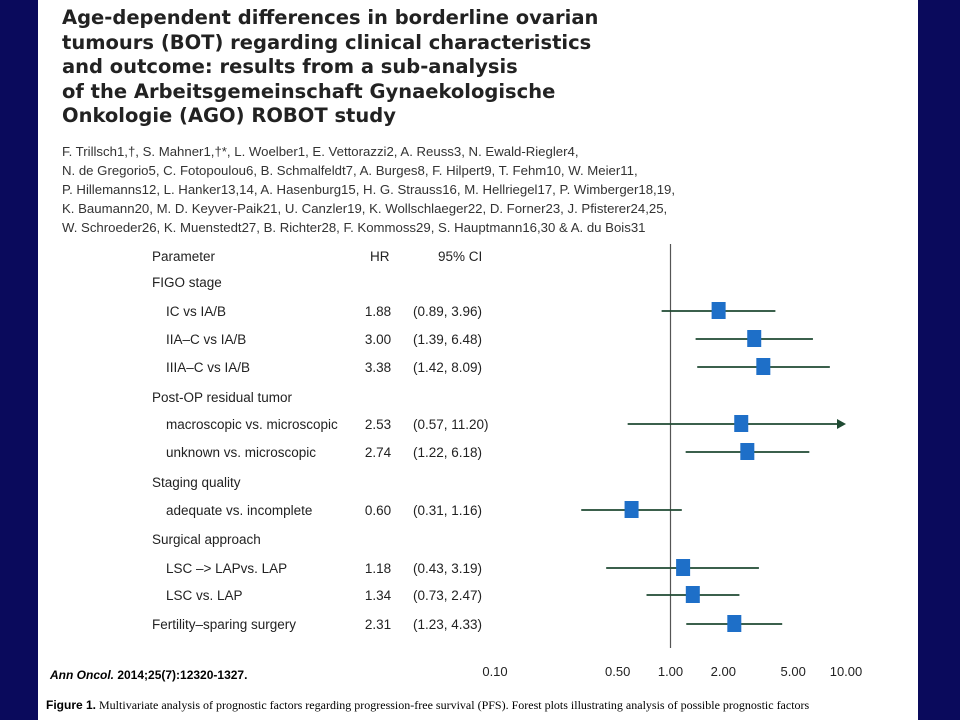 Image resolution: width=960 pixels, height=720 pixels. I want to click on row-label: LSC vs. LAP, so click(204, 595).